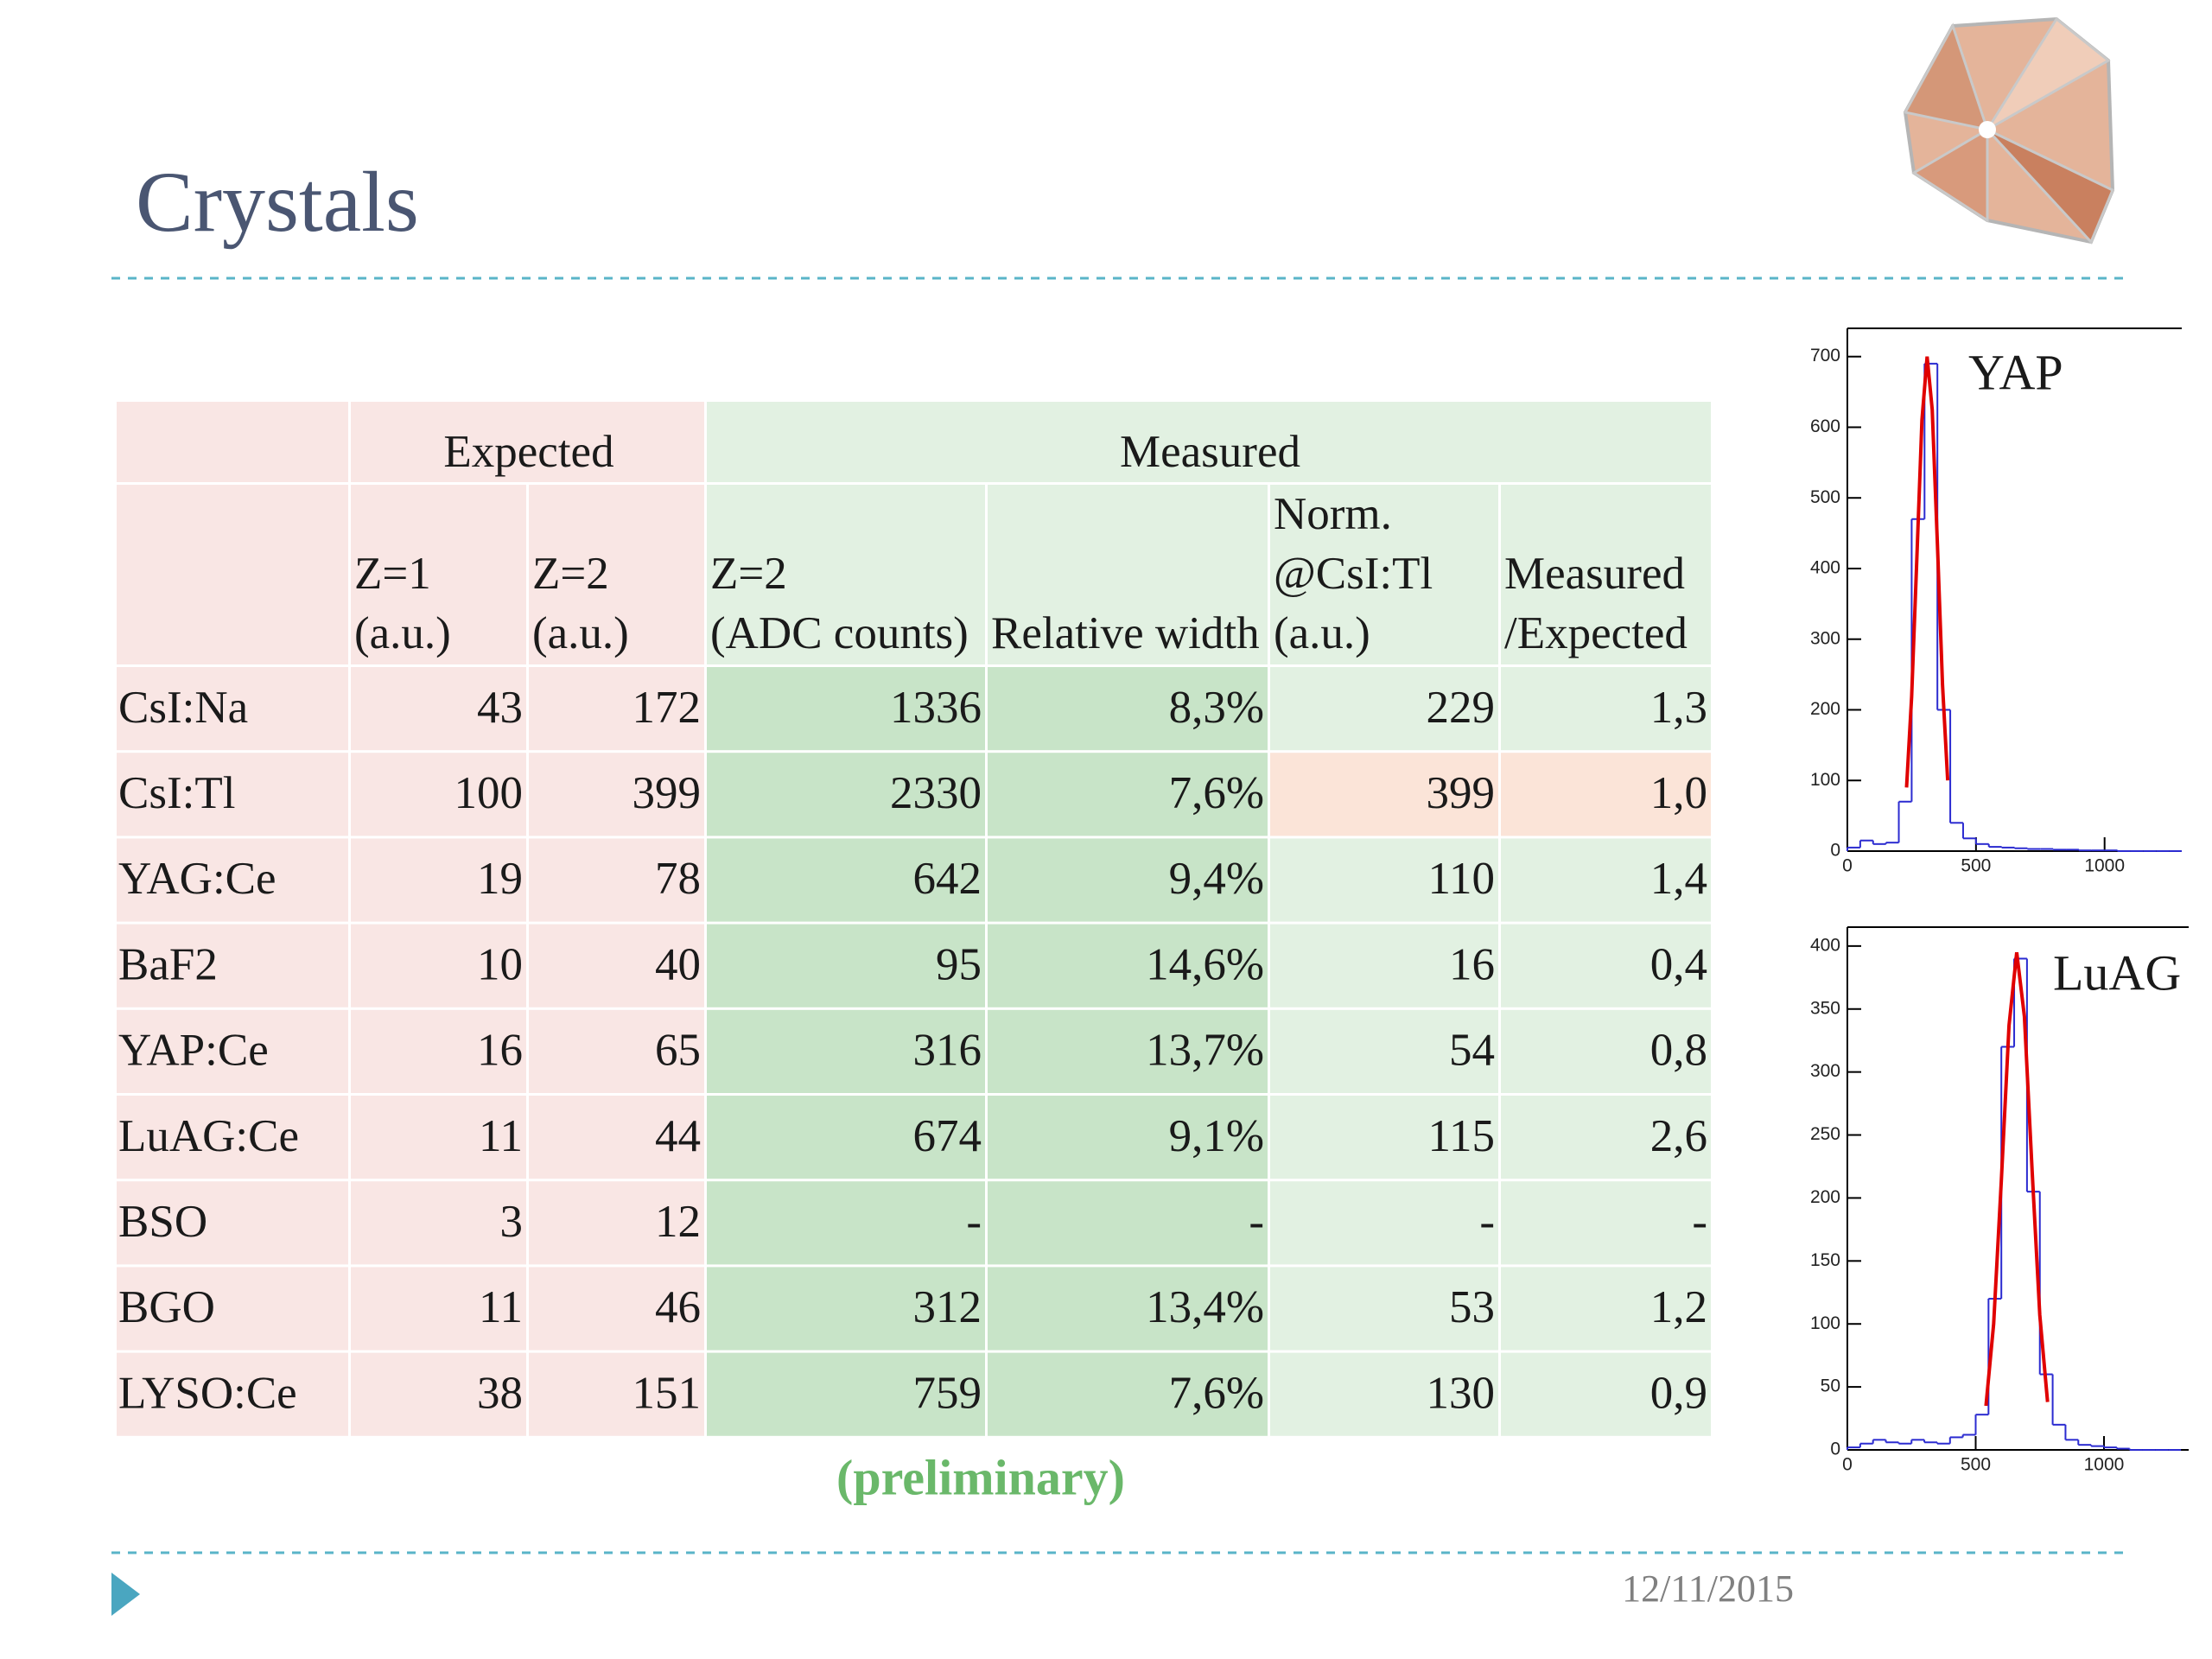  Describe the element at coordinates (125, 1594) in the screenshot. I see `footer-arrow` at that location.